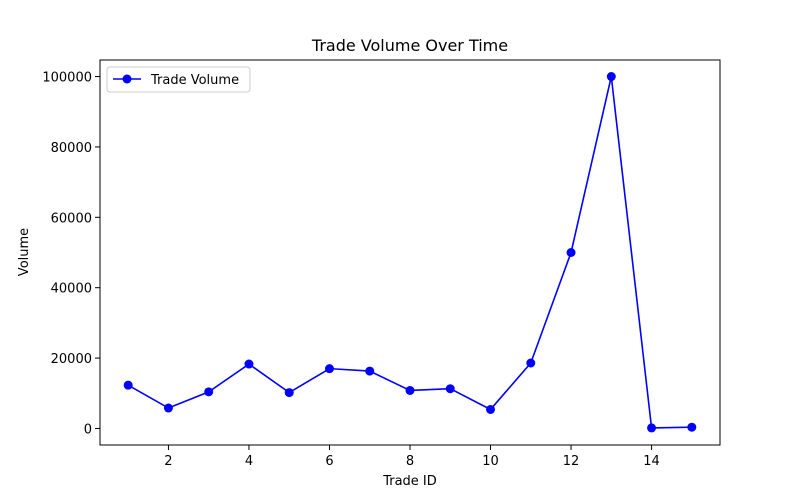  I want to click on y-tick-label: 20000, so click(71, 359).